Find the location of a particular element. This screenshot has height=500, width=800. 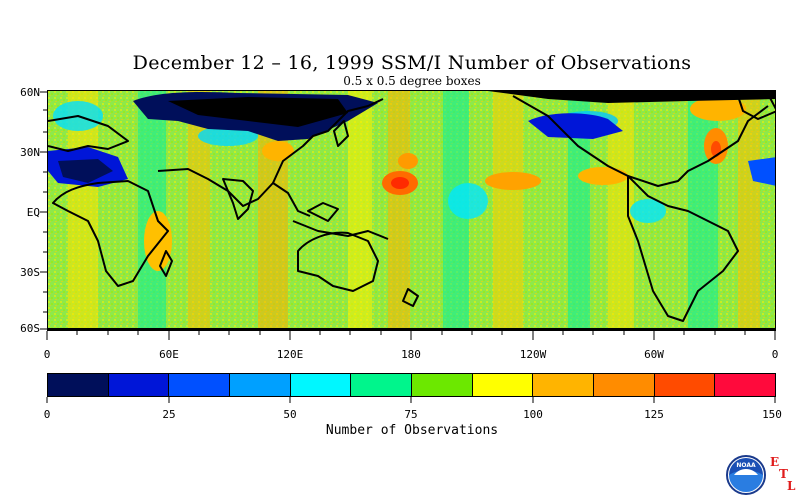

colorbar-label-125: 125 is located at coordinates (654, 414).